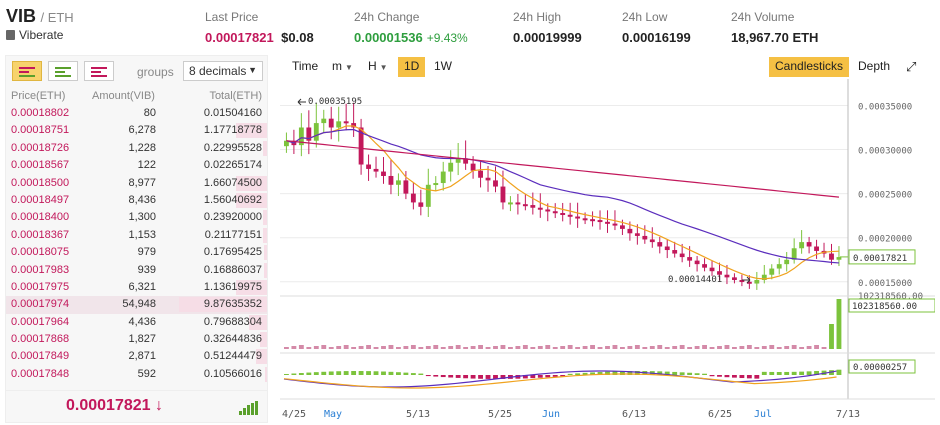 This screenshot has width=940, height=425. What do you see at coordinates (34, 35) in the screenshot?
I see `coin-name: Viberate` at bounding box center [34, 35].